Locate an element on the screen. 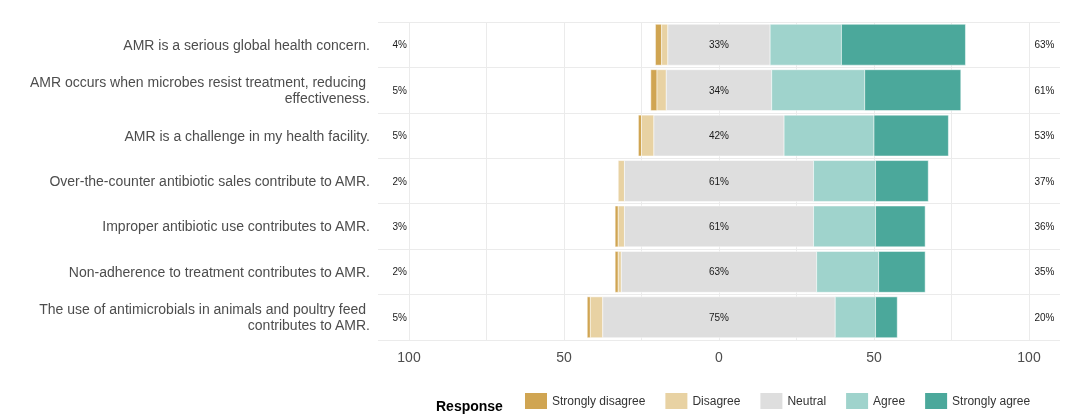 The image size is (1084, 418). data-label: 33% is located at coordinates (719, 45).